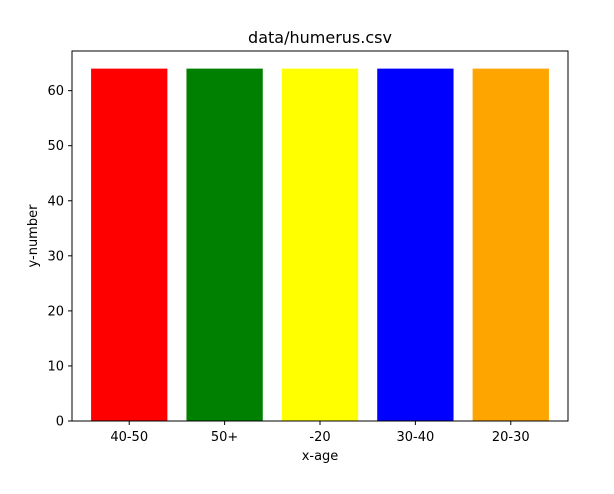 This screenshot has width=614, height=494. What do you see at coordinates (224, 437) in the screenshot?
I see `x-tick-label: 50+` at bounding box center [224, 437].